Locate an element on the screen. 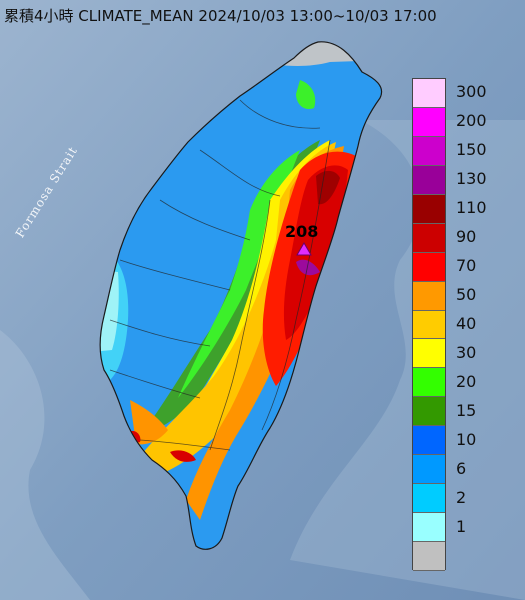  legend-label: 15 is located at coordinates (466, 410).